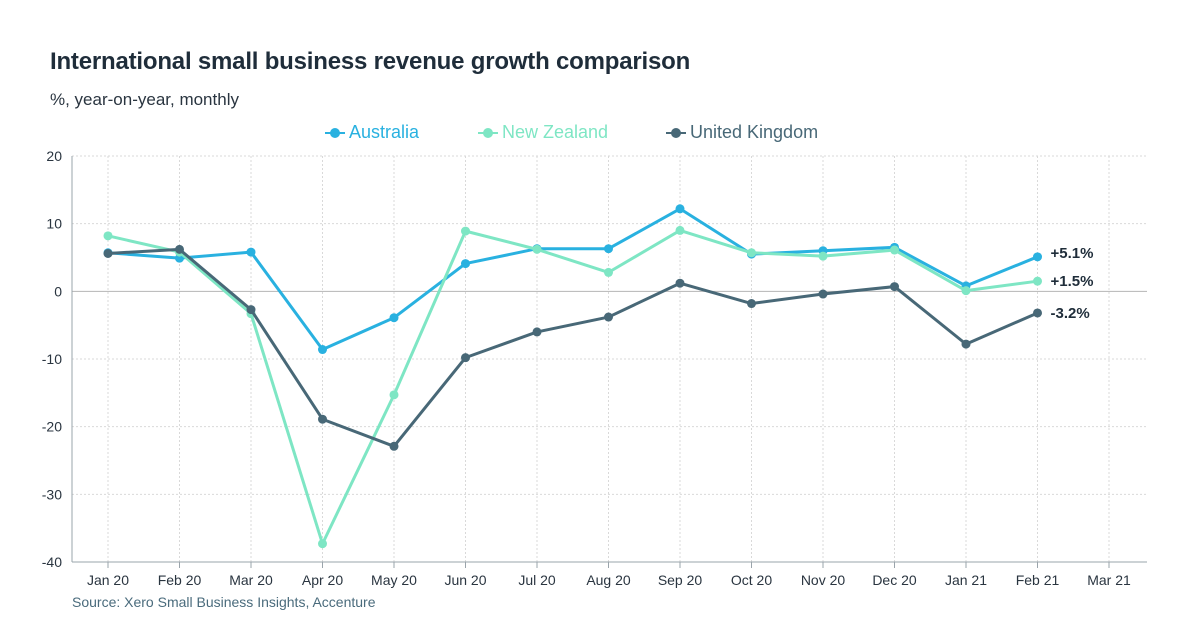  What do you see at coordinates (488, 133) in the screenshot?
I see `legend-marker-new-zealand` at bounding box center [488, 133].